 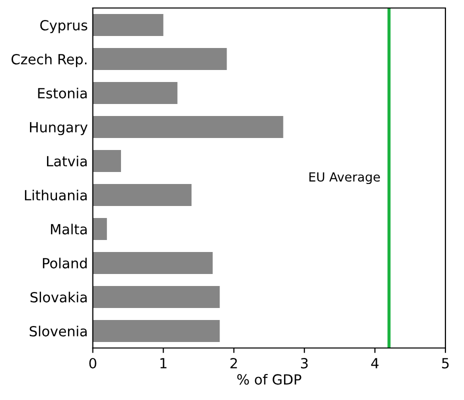 I want to click on x-tick-label: 1, so click(x=163, y=363).